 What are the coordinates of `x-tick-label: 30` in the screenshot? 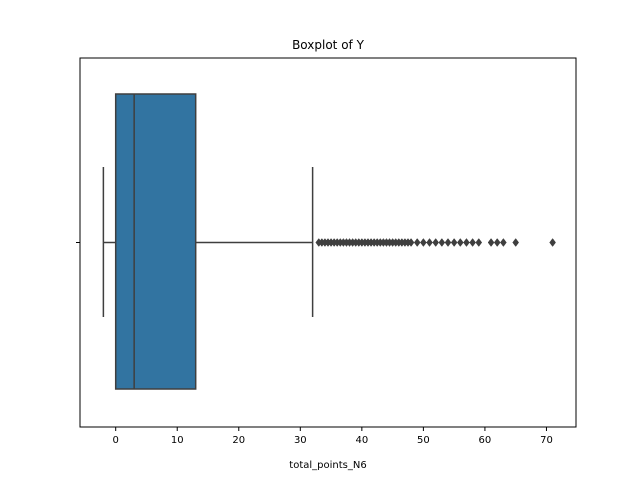 It's located at (300, 440).